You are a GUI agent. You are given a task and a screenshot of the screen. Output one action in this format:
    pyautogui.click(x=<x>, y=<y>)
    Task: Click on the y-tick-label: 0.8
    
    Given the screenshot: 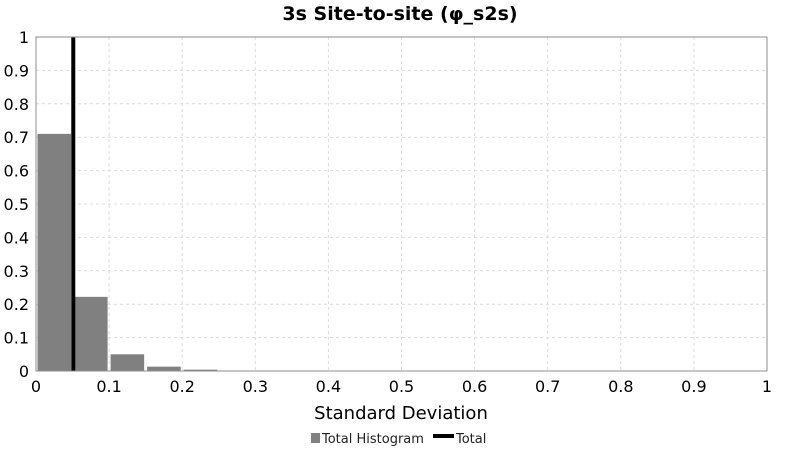 What is the action you would take?
    pyautogui.click(x=16, y=104)
    